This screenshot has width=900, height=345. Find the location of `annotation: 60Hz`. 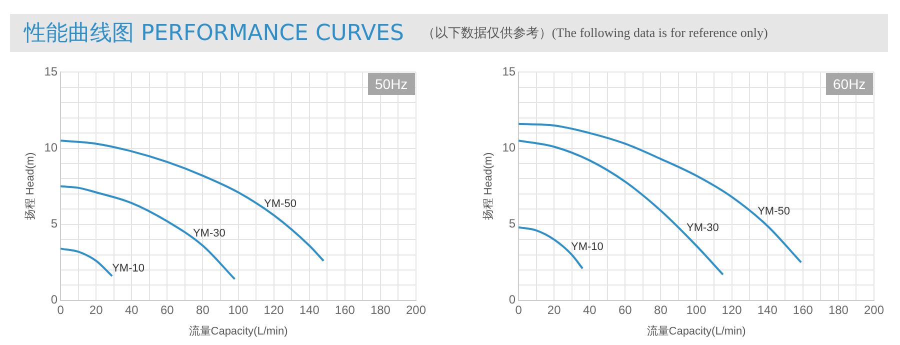

annotation: 60Hz is located at coordinates (849, 84).